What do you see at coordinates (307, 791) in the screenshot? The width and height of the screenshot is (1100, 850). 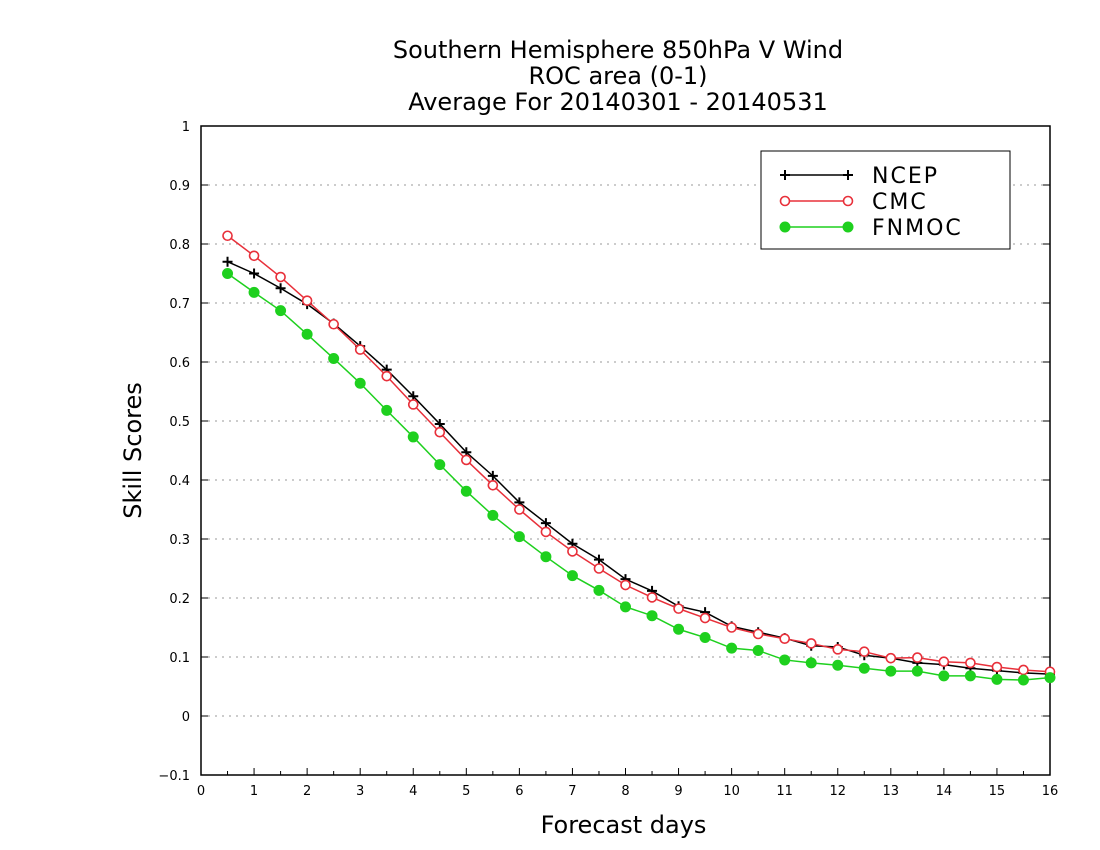 I see `x-tick-label: 2` at bounding box center [307, 791].